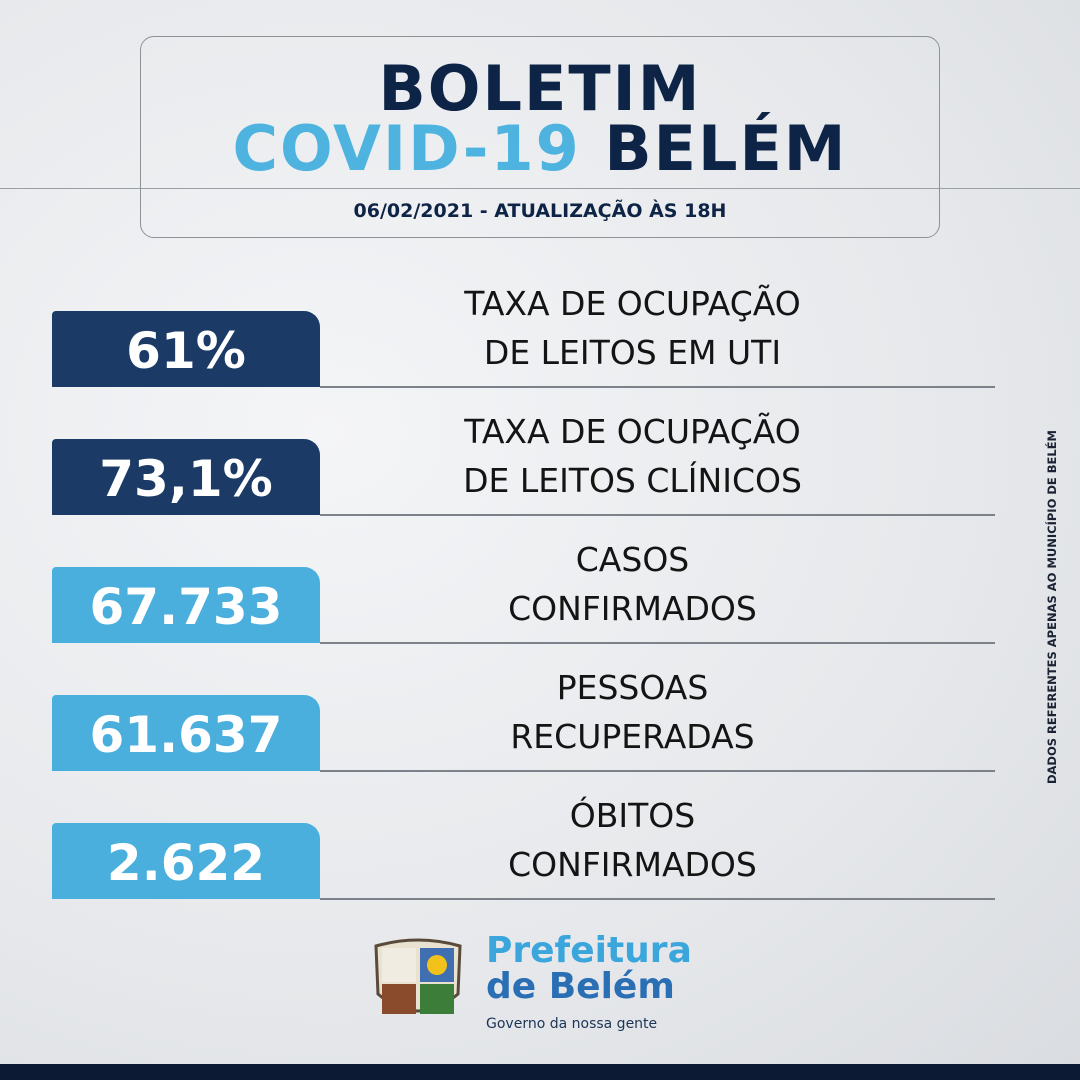 Image resolution: width=1080 pixels, height=1080 pixels. I want to click on stat-label: CASOS, so click(632, 559).